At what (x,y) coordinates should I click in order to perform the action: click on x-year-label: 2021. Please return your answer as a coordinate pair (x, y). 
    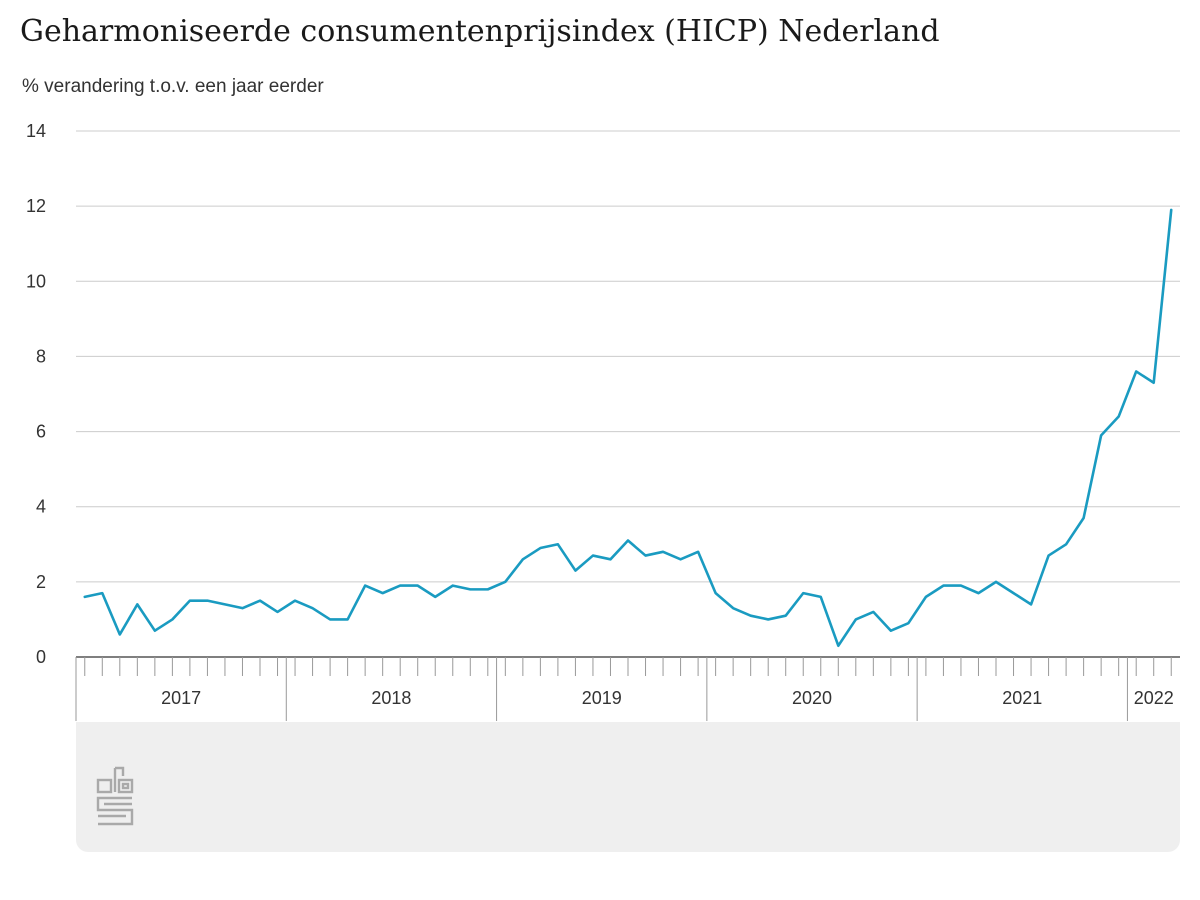
    Looking at the image, I should click on (1022, 698).